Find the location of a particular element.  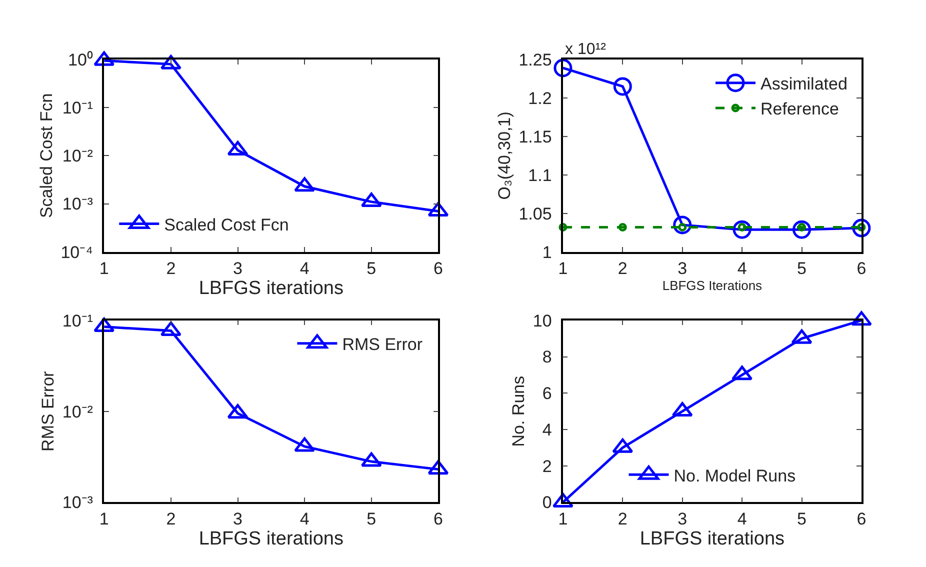

text: x 10¹² is located at coordinates (586, 49).